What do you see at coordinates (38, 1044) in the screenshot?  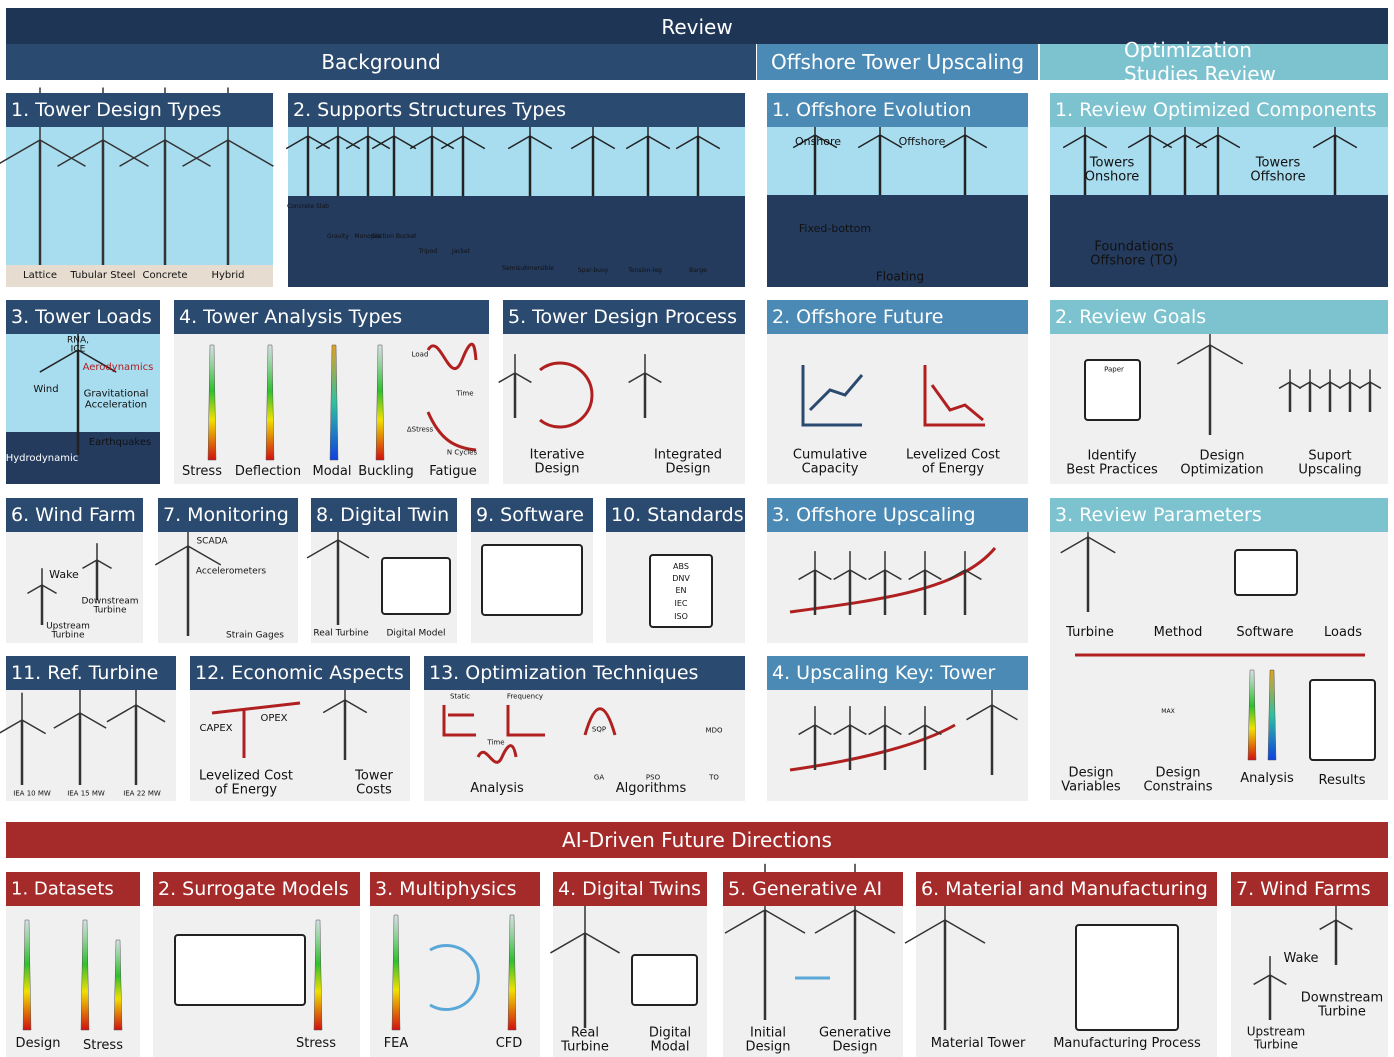 I see `panel-label: Design` at bounding box center [38, 1044].